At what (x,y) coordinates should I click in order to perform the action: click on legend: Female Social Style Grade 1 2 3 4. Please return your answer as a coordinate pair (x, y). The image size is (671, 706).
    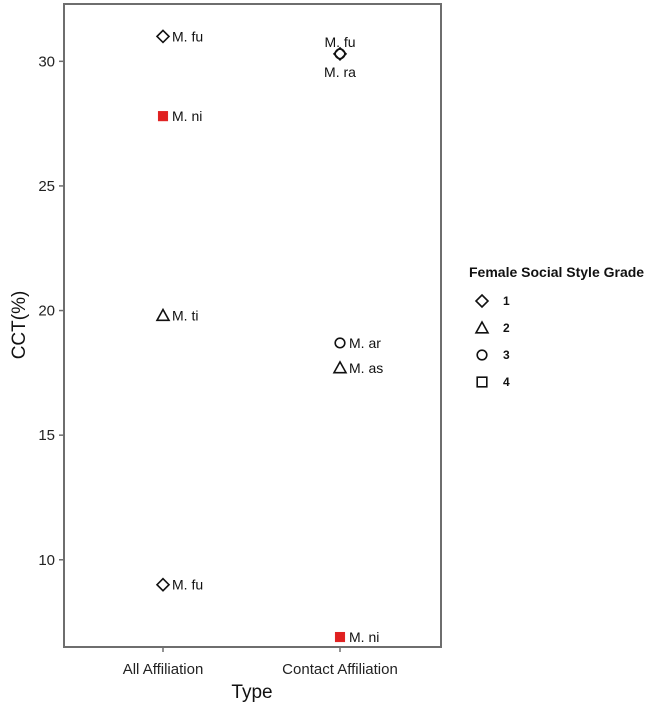
    Looking at the image, I should click on (556, 326).